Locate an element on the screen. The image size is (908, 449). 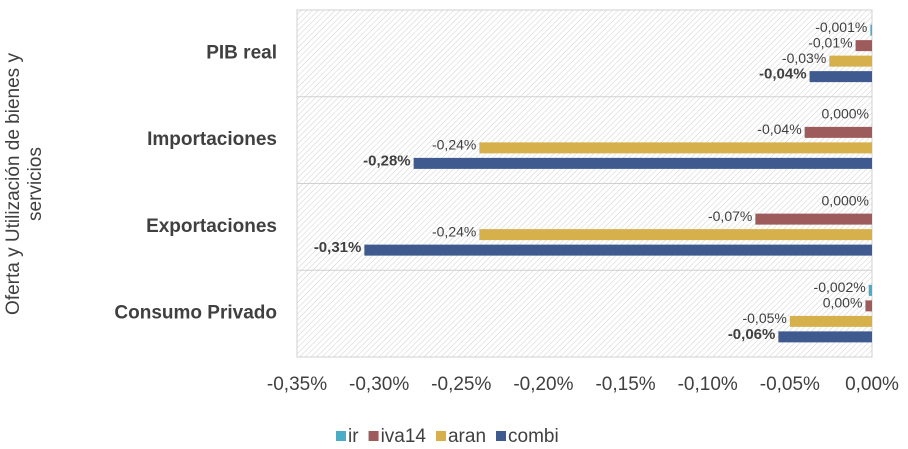
category-label: Consumo Privado is located at coordinates (195, 313).